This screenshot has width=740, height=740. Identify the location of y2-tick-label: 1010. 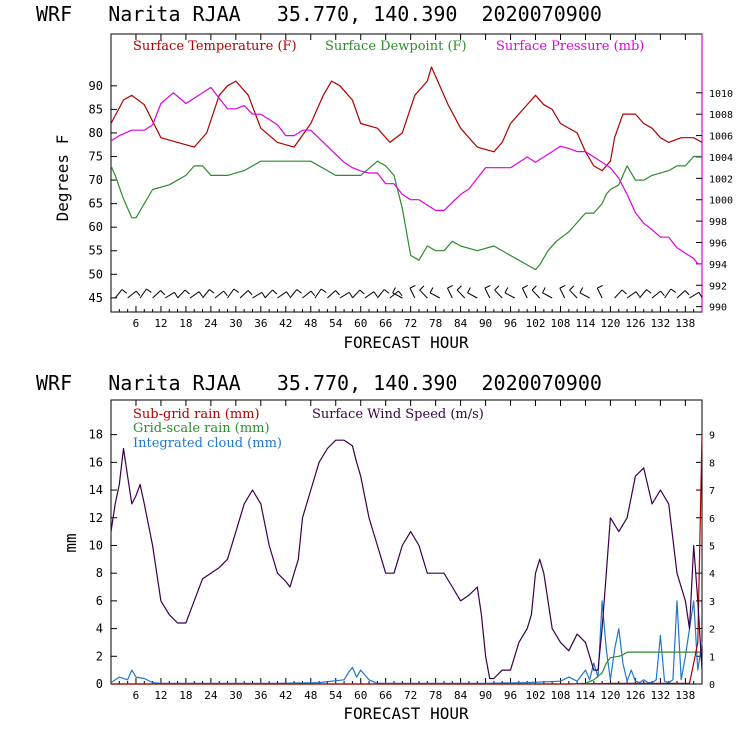
(721, 94).